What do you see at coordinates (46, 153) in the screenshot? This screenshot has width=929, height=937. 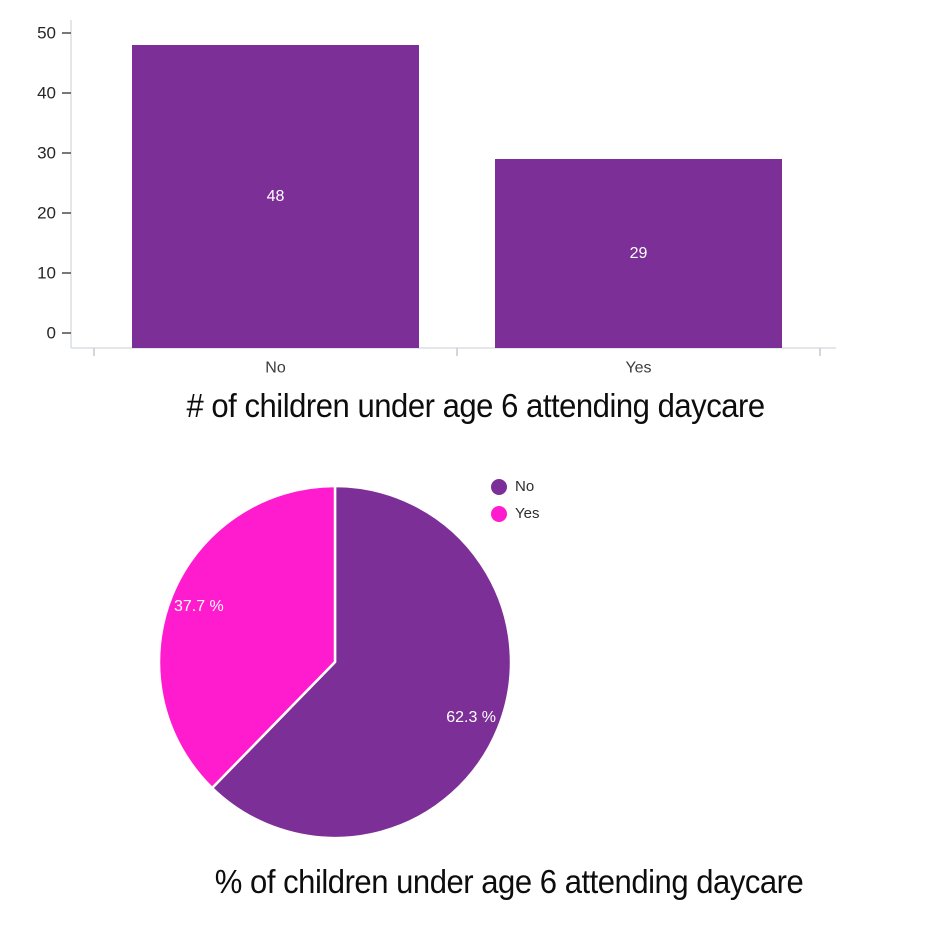 I see `y-axis-tick-label: 30` at bounding box center [46, 153].